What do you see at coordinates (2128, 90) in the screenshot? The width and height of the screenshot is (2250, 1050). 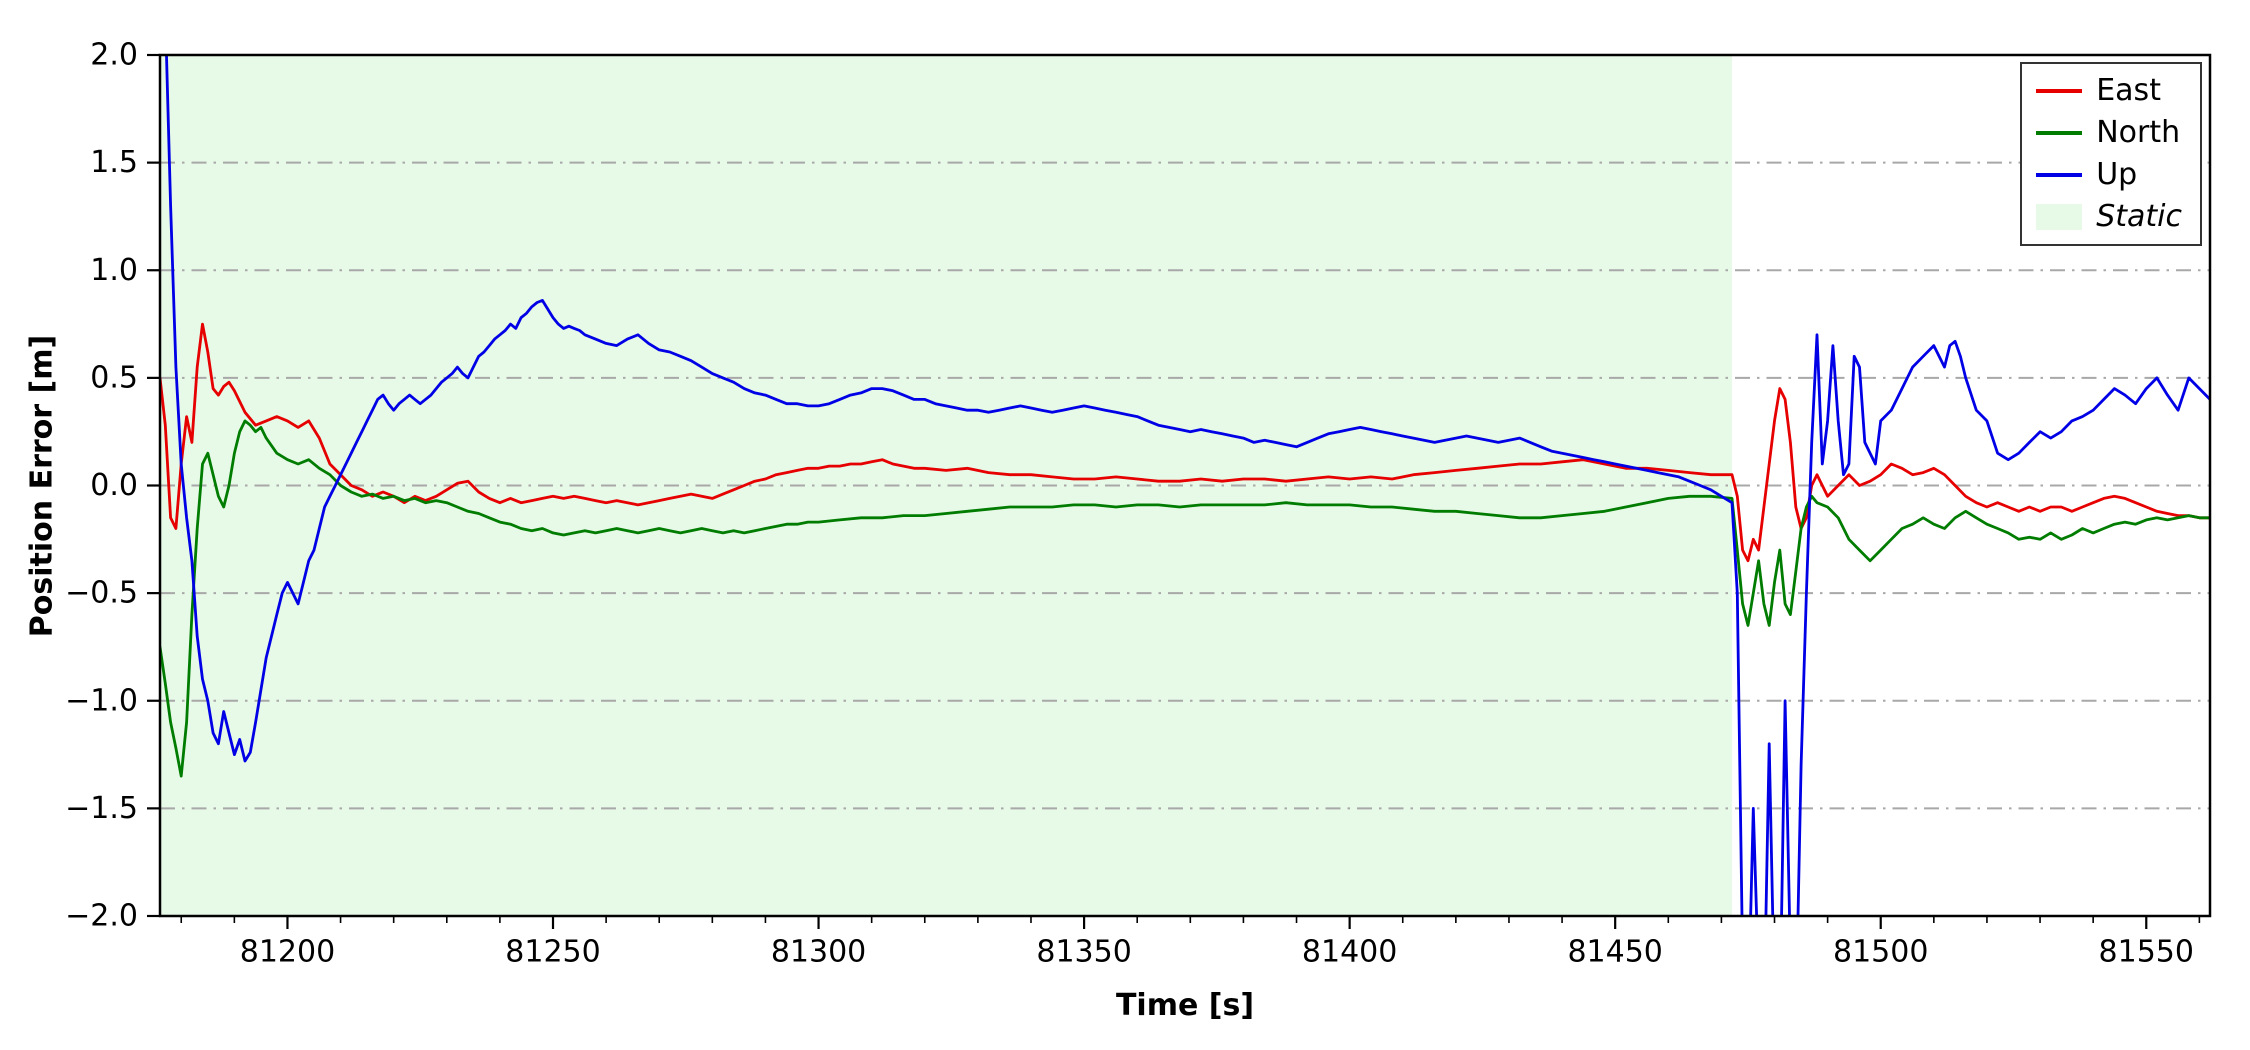 I see `legend-label: East` at bounding box center [2128, 90].